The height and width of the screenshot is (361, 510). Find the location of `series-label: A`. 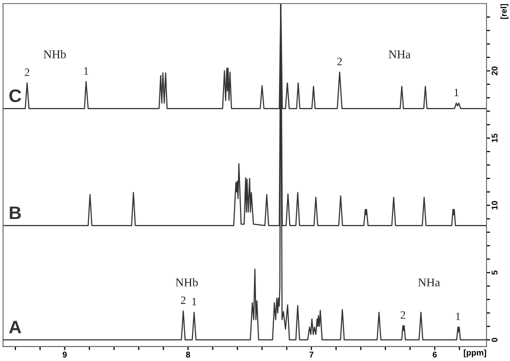

series-label: A is located at coordinates (15, 327).